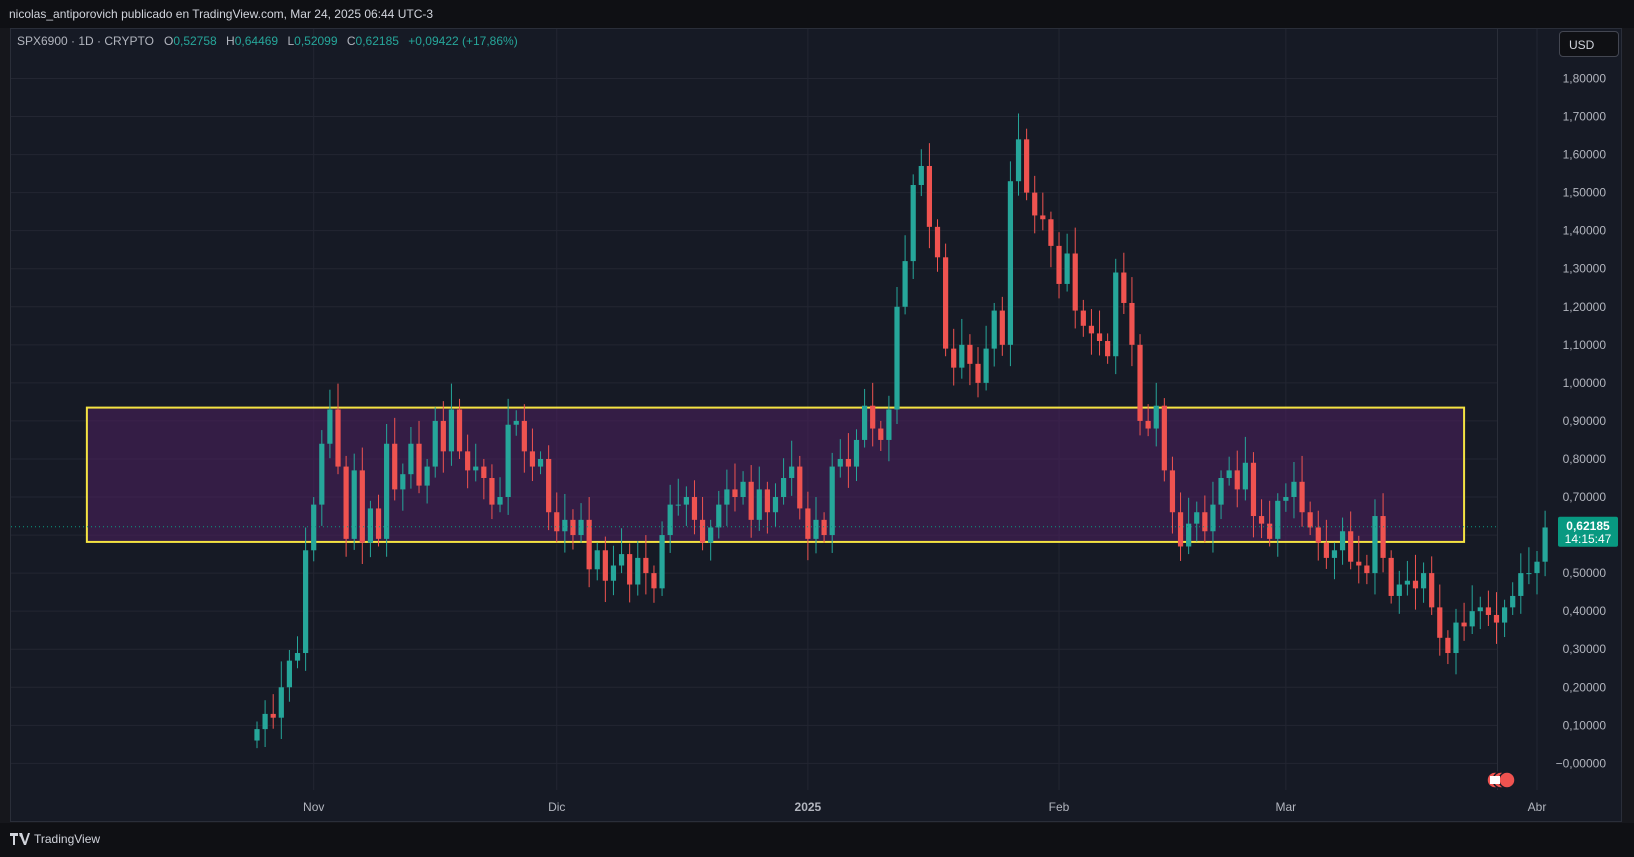 The height and width of the screenshot is (857, 1634). I want to click on y-tick-label: 0,40000, so click(1585, 611).